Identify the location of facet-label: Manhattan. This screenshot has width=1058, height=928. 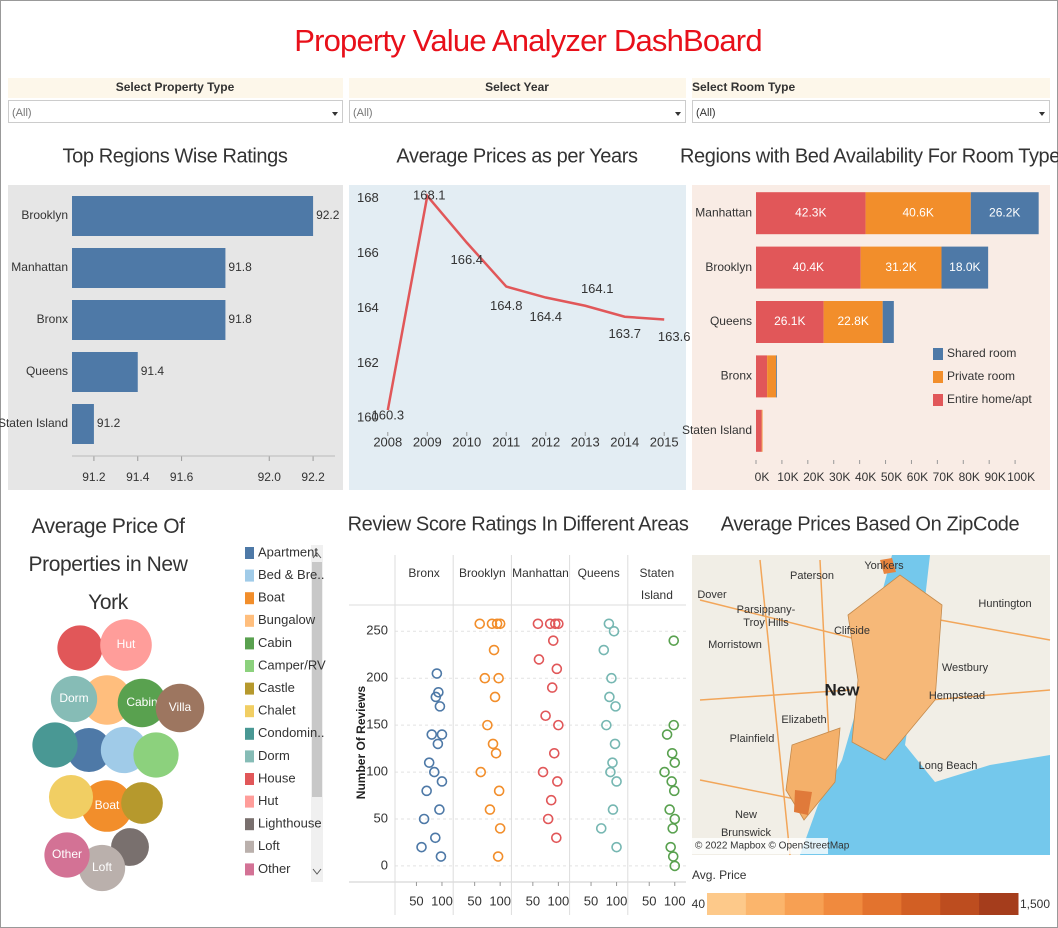
(540, 573).